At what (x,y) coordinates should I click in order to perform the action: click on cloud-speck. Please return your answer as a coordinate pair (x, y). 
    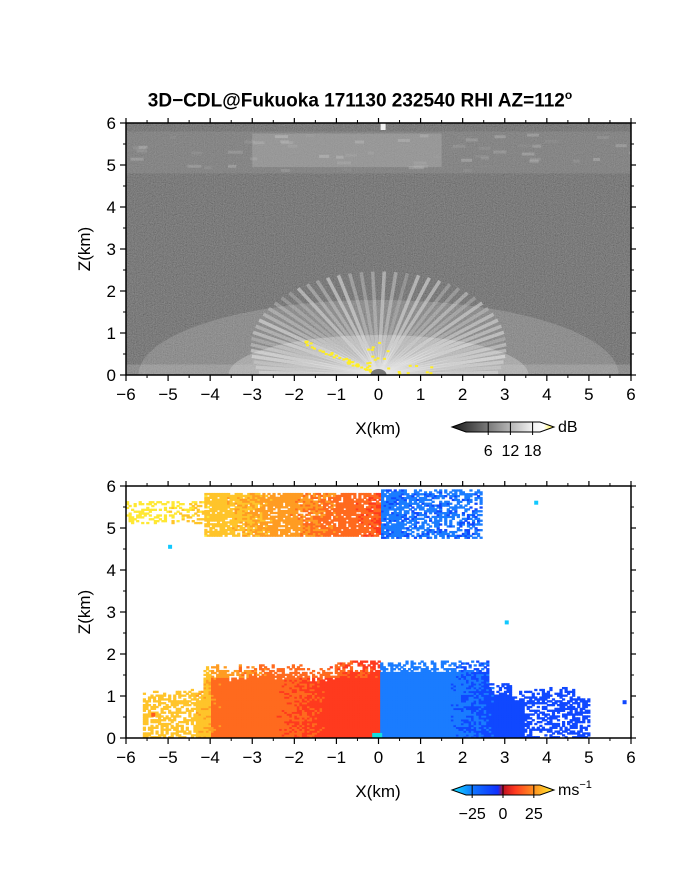
    Looking at the image, I should click on (597, 160).